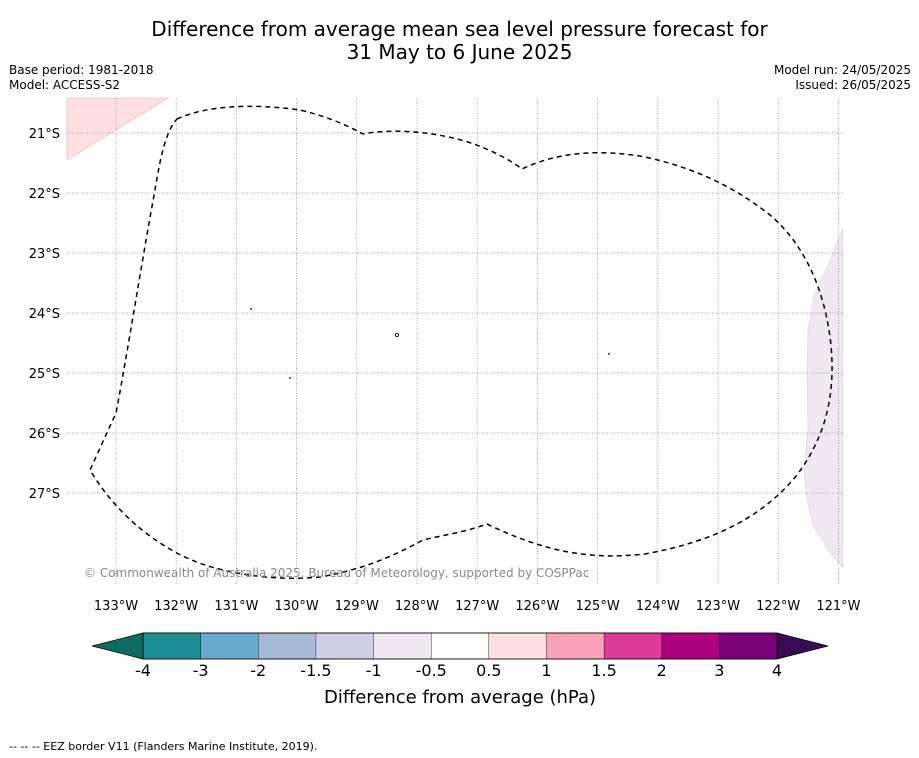 This screenshot has height=758, width=919. What do you see at coordinates (460, 697) in the screenshot?
I see `colorbar-title: Difference from average (hPa)` at bounding box center [460, 697].